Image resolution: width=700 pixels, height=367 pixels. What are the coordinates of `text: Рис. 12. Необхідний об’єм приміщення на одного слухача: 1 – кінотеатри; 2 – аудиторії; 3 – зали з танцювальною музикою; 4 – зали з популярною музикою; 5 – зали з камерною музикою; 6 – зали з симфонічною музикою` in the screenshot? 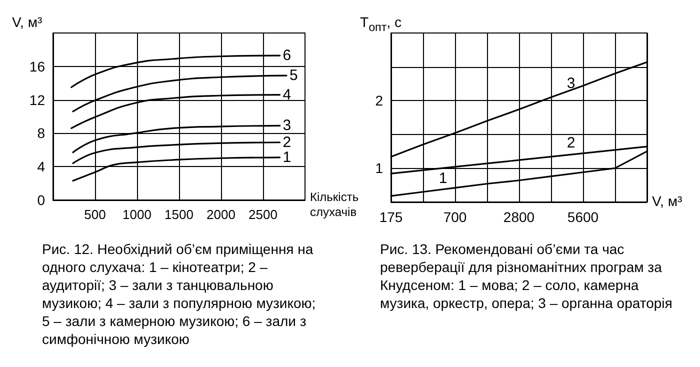 It's located at (179, 294).